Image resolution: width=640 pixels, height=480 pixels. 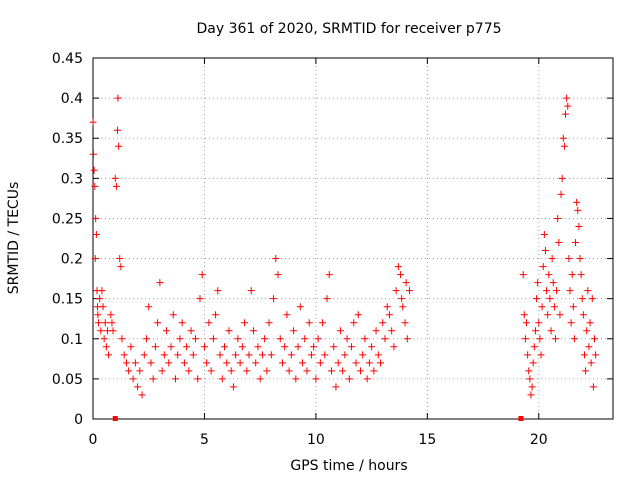 What do you see at coordinates (348, 466) in the screenshot?
I see `x-axis-label: GPS time / hours` at bounding box center [348, 466].